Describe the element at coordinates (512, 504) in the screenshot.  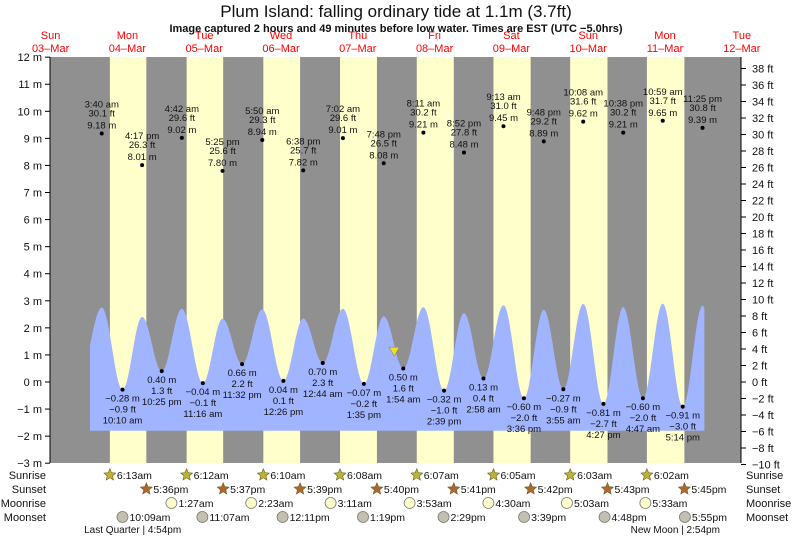
I see `moonrise-time: 4:30am` at that location.